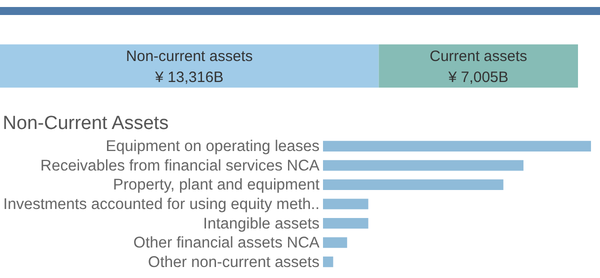 The width and height of the screenshot is (600, 278). What do you see at coordinates (180, 165) in the screenshot?
I see `y-tick-label: Receivables from financial services NCA` at bounding box center [180, 165].